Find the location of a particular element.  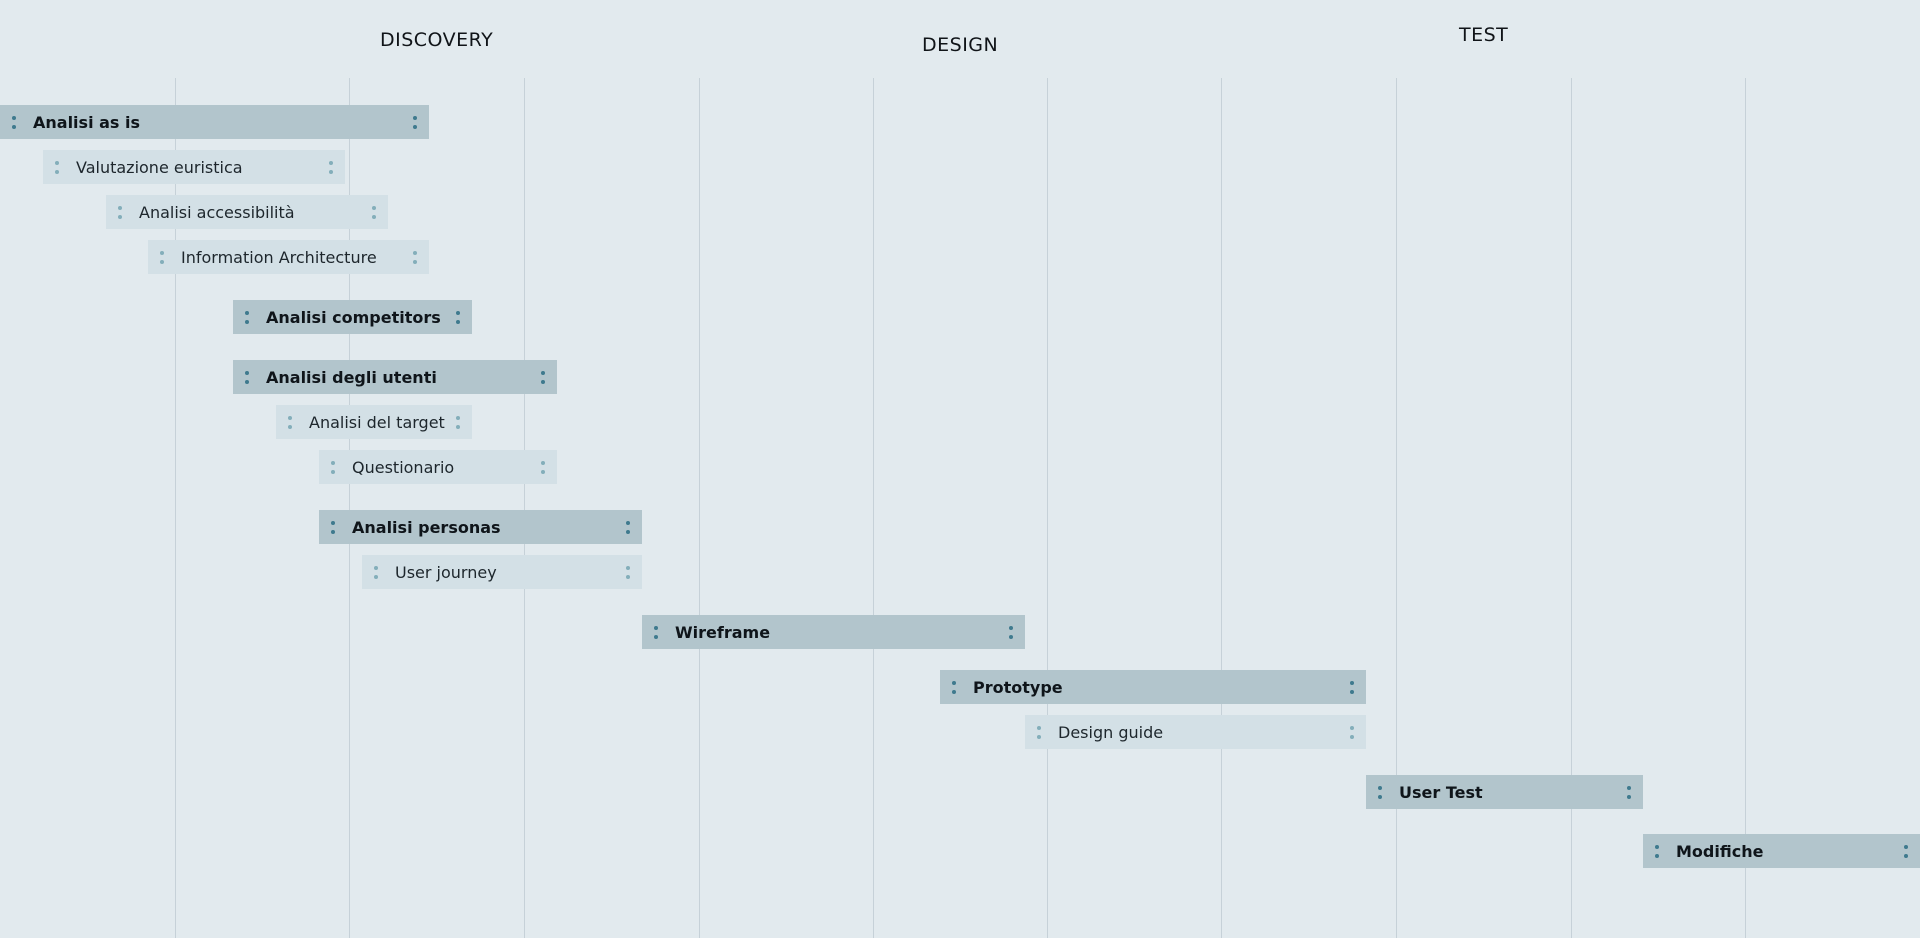

task-label: Design guide is located at coordinates (1111, 732).